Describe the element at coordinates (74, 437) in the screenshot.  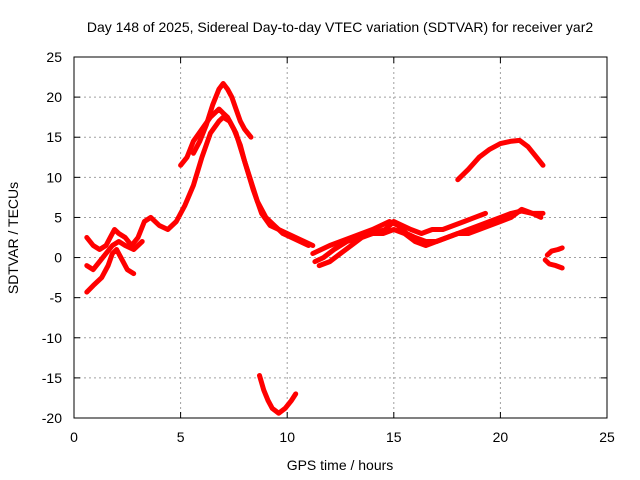
I see `x-tick-label: 0` at that location.